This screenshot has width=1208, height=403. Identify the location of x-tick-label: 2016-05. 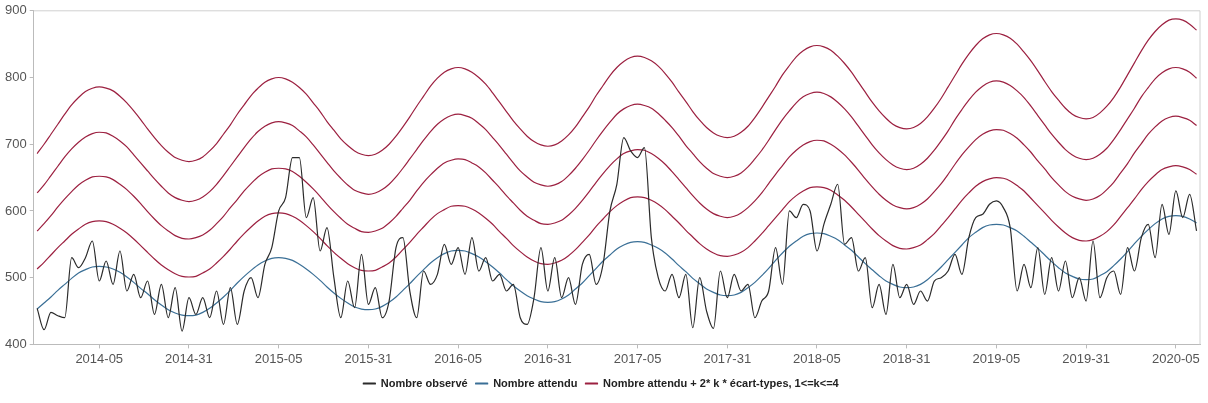
(458, 358).